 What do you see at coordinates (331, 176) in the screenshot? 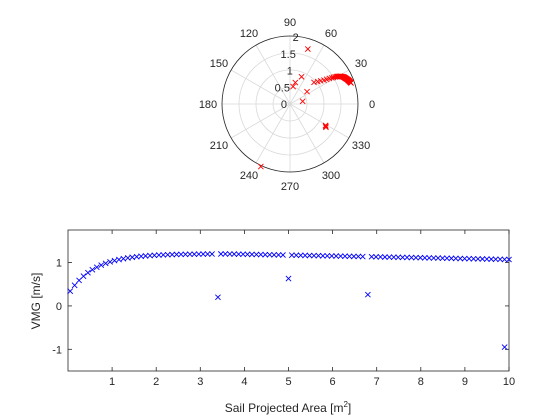
I see `polar-theta-label: 300` at bounding box center [331, 176].